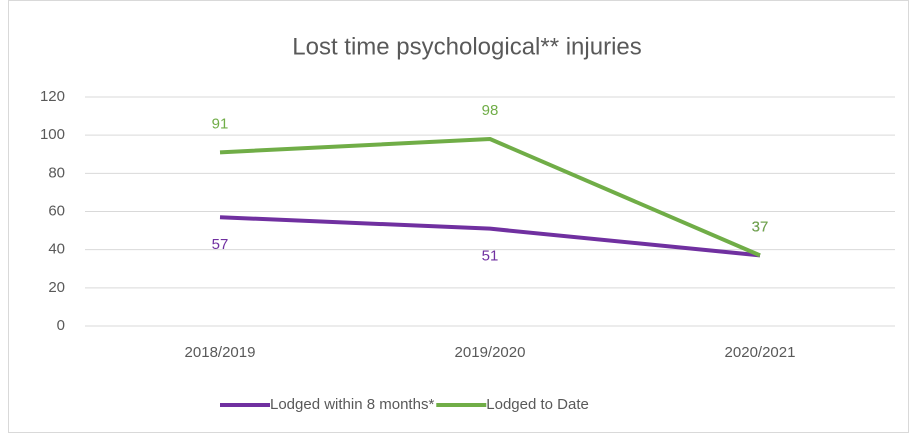 This screenshot has width=910, height=433. What do you see at coordinates (52, 96) in the screenshot?
I see `y-tick-label: 120` at bounding box center [52, 96].